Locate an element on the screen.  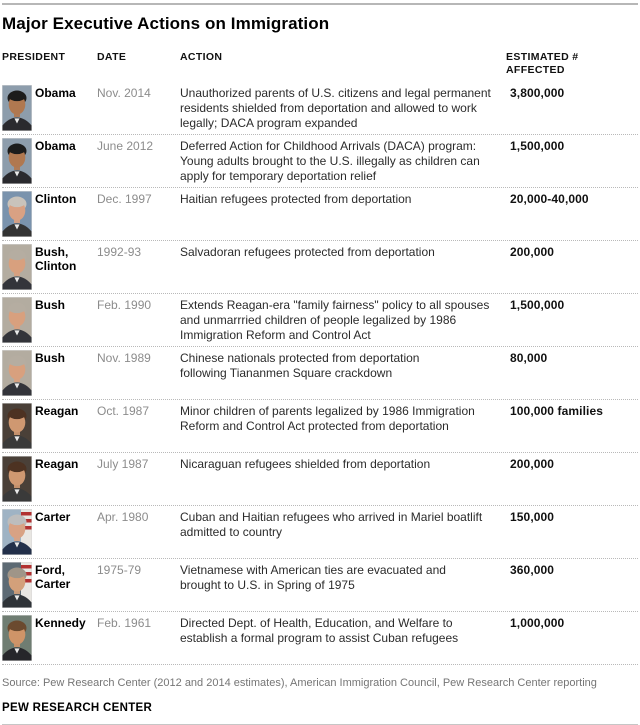
action-date: Oct. 1987 is located at coordinates (123, 411).